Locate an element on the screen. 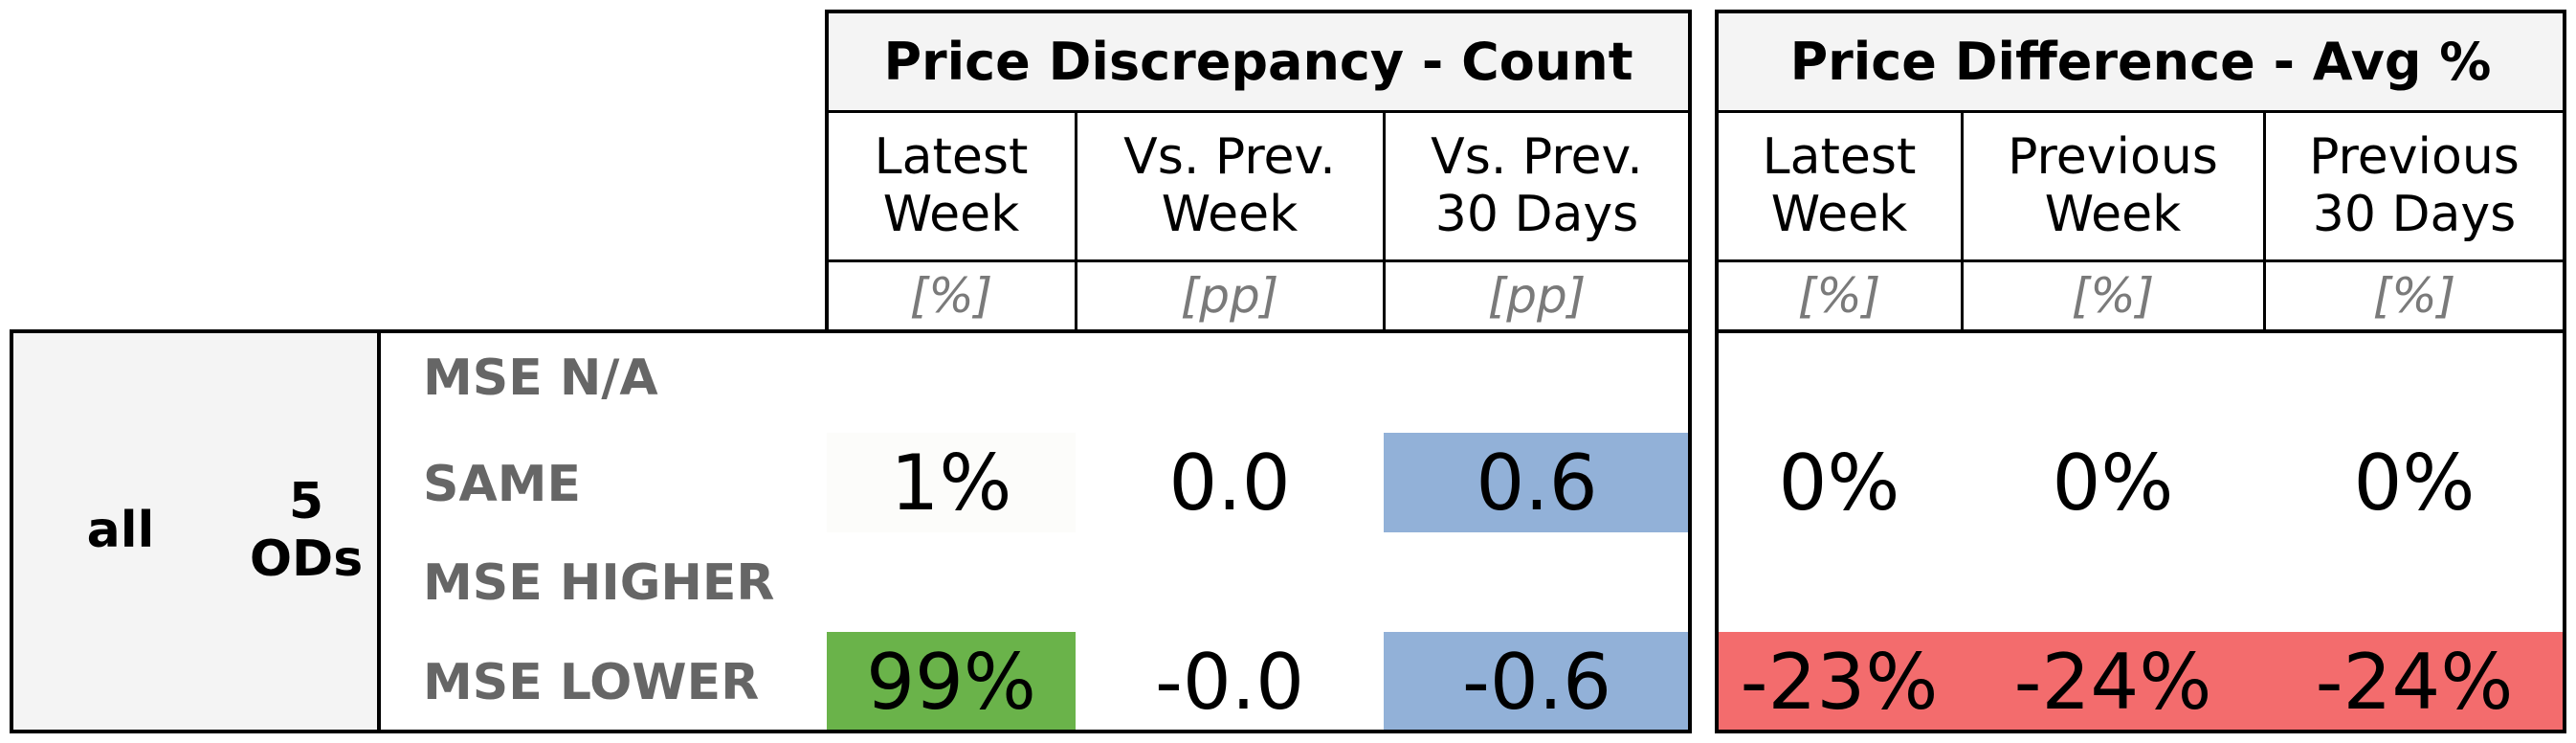  header-divider-avg is located at coordinates (2141, 111).